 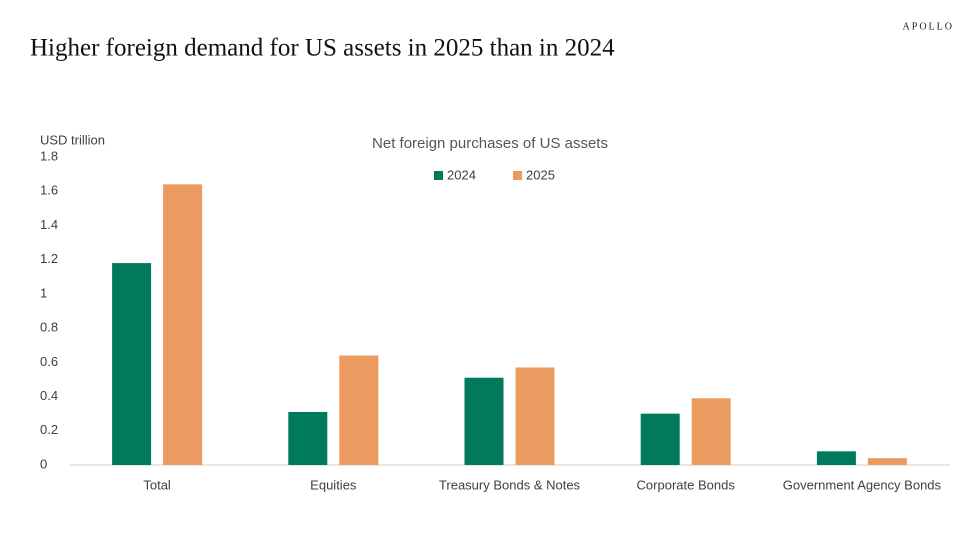 What do you see at coordinates (49, 224) in the screenshot?
I see `y-tick-label: 1.4` at bounding box center [49, 224].